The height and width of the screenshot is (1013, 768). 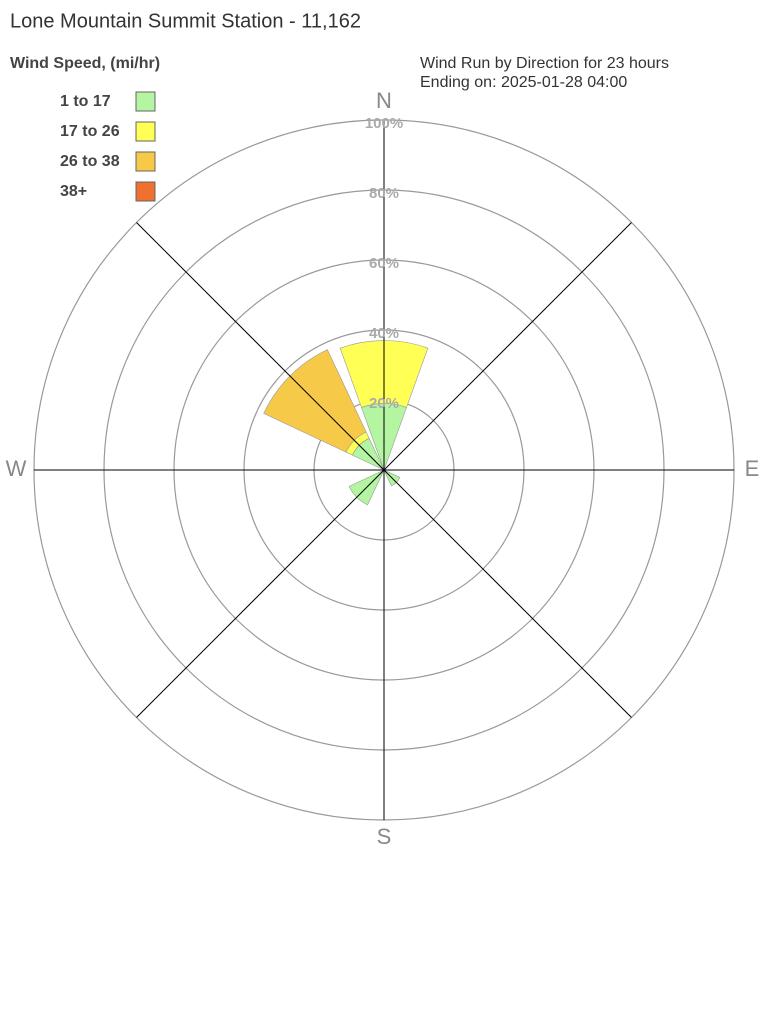 What do you see at coordinates (384, 100) in the screenshot?
I see `direction-label: N` at bounding box center [384, 100].